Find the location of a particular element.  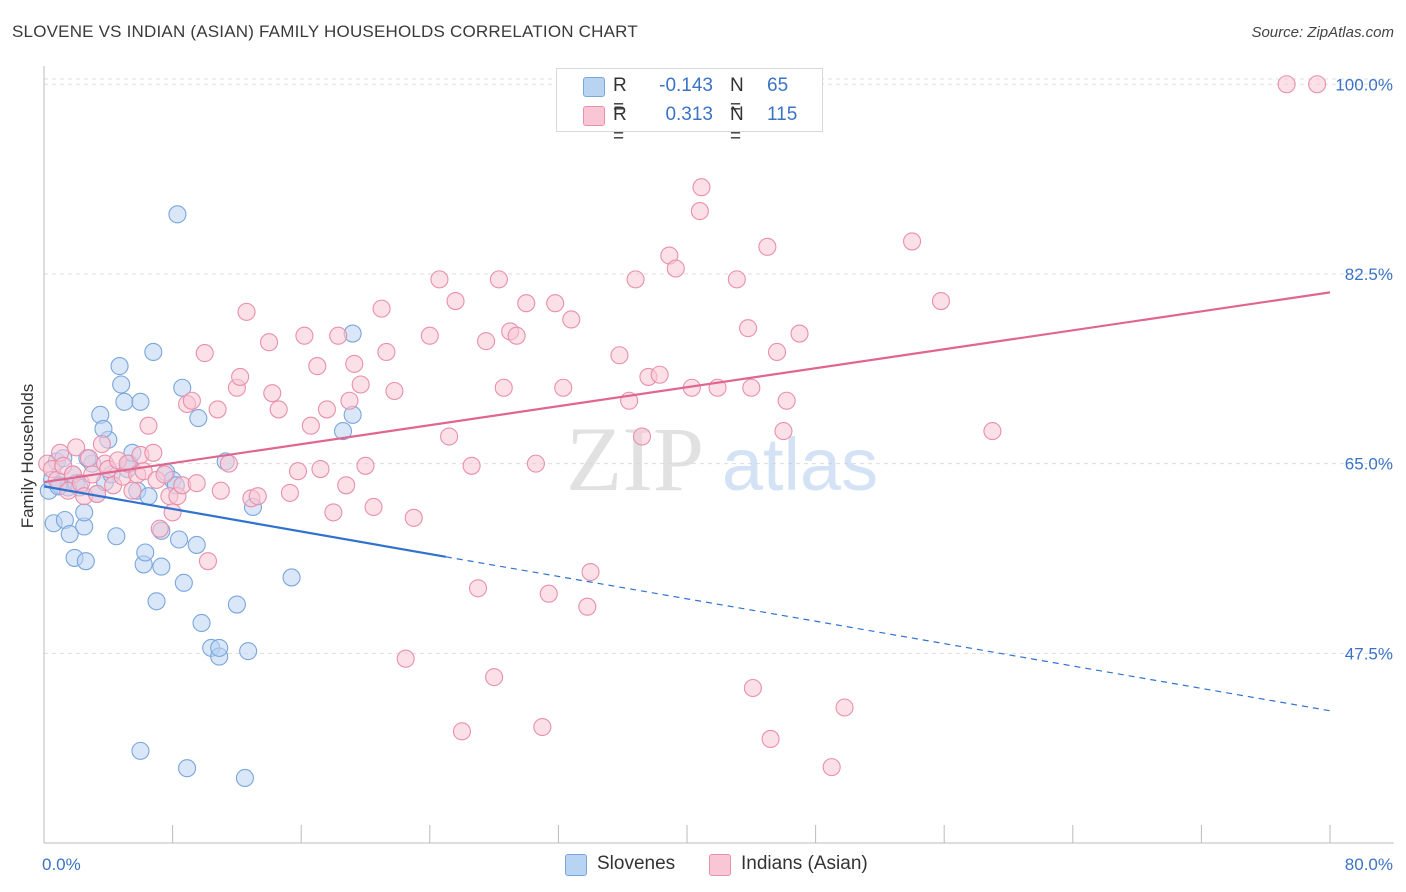

slovenes-legend-label: Slovenes is located at coordinates (636, 863).